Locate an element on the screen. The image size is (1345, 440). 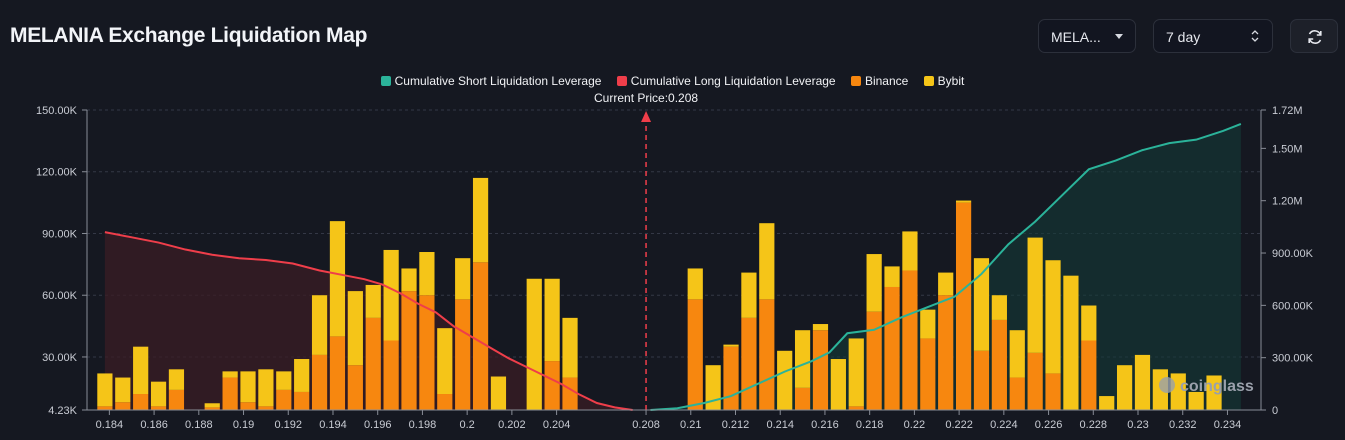
range-select: 7 day is located at coordinates (1213, 36).